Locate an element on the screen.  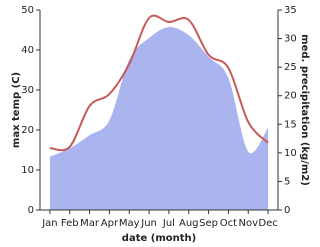
y-tick-label: 20 is located at coordinates (27, 130).